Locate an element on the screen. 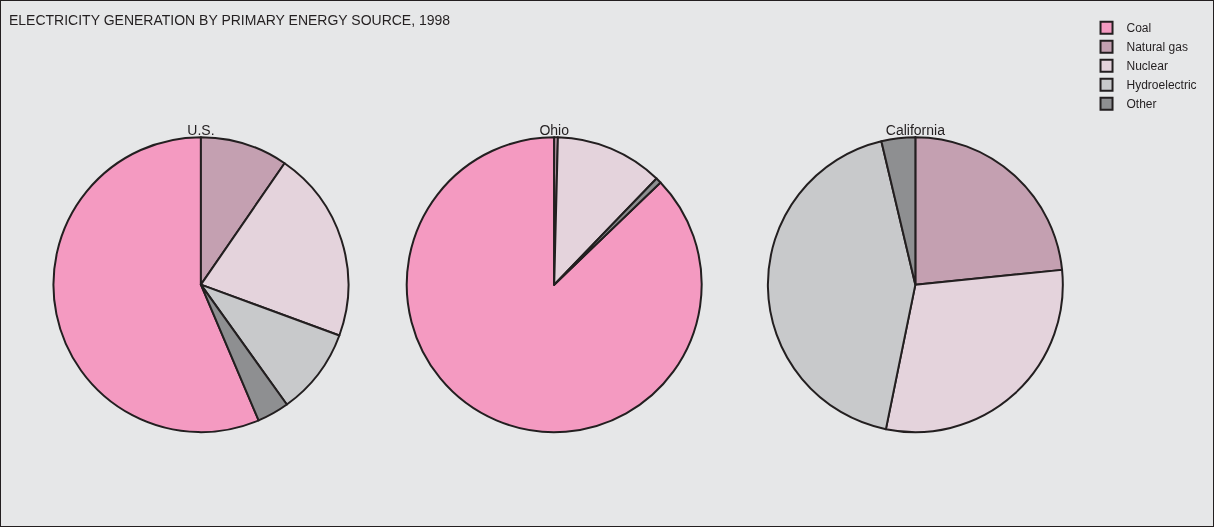 This screenshot has height=527, width=1214. chart-title: California is located at coordinates (915, 130).